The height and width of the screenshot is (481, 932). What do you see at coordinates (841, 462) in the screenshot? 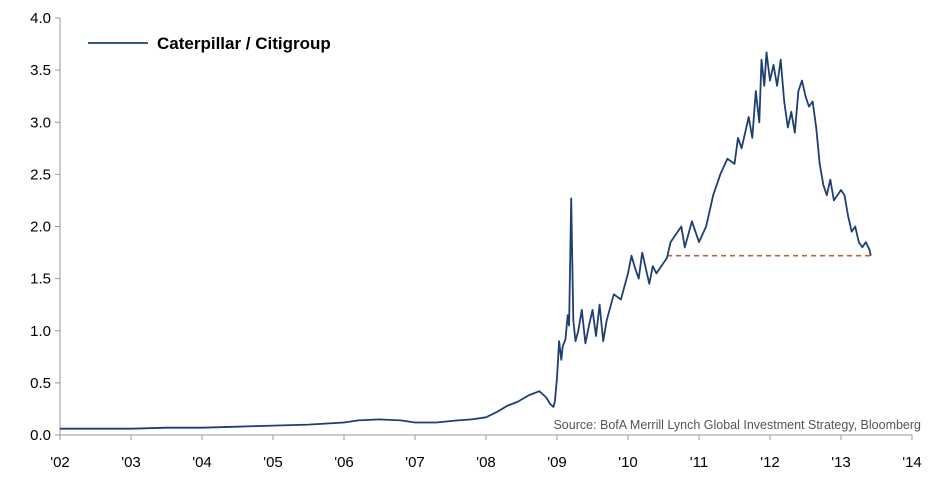
I see `x-tick-label: '13` at bounding box center [841, 462].